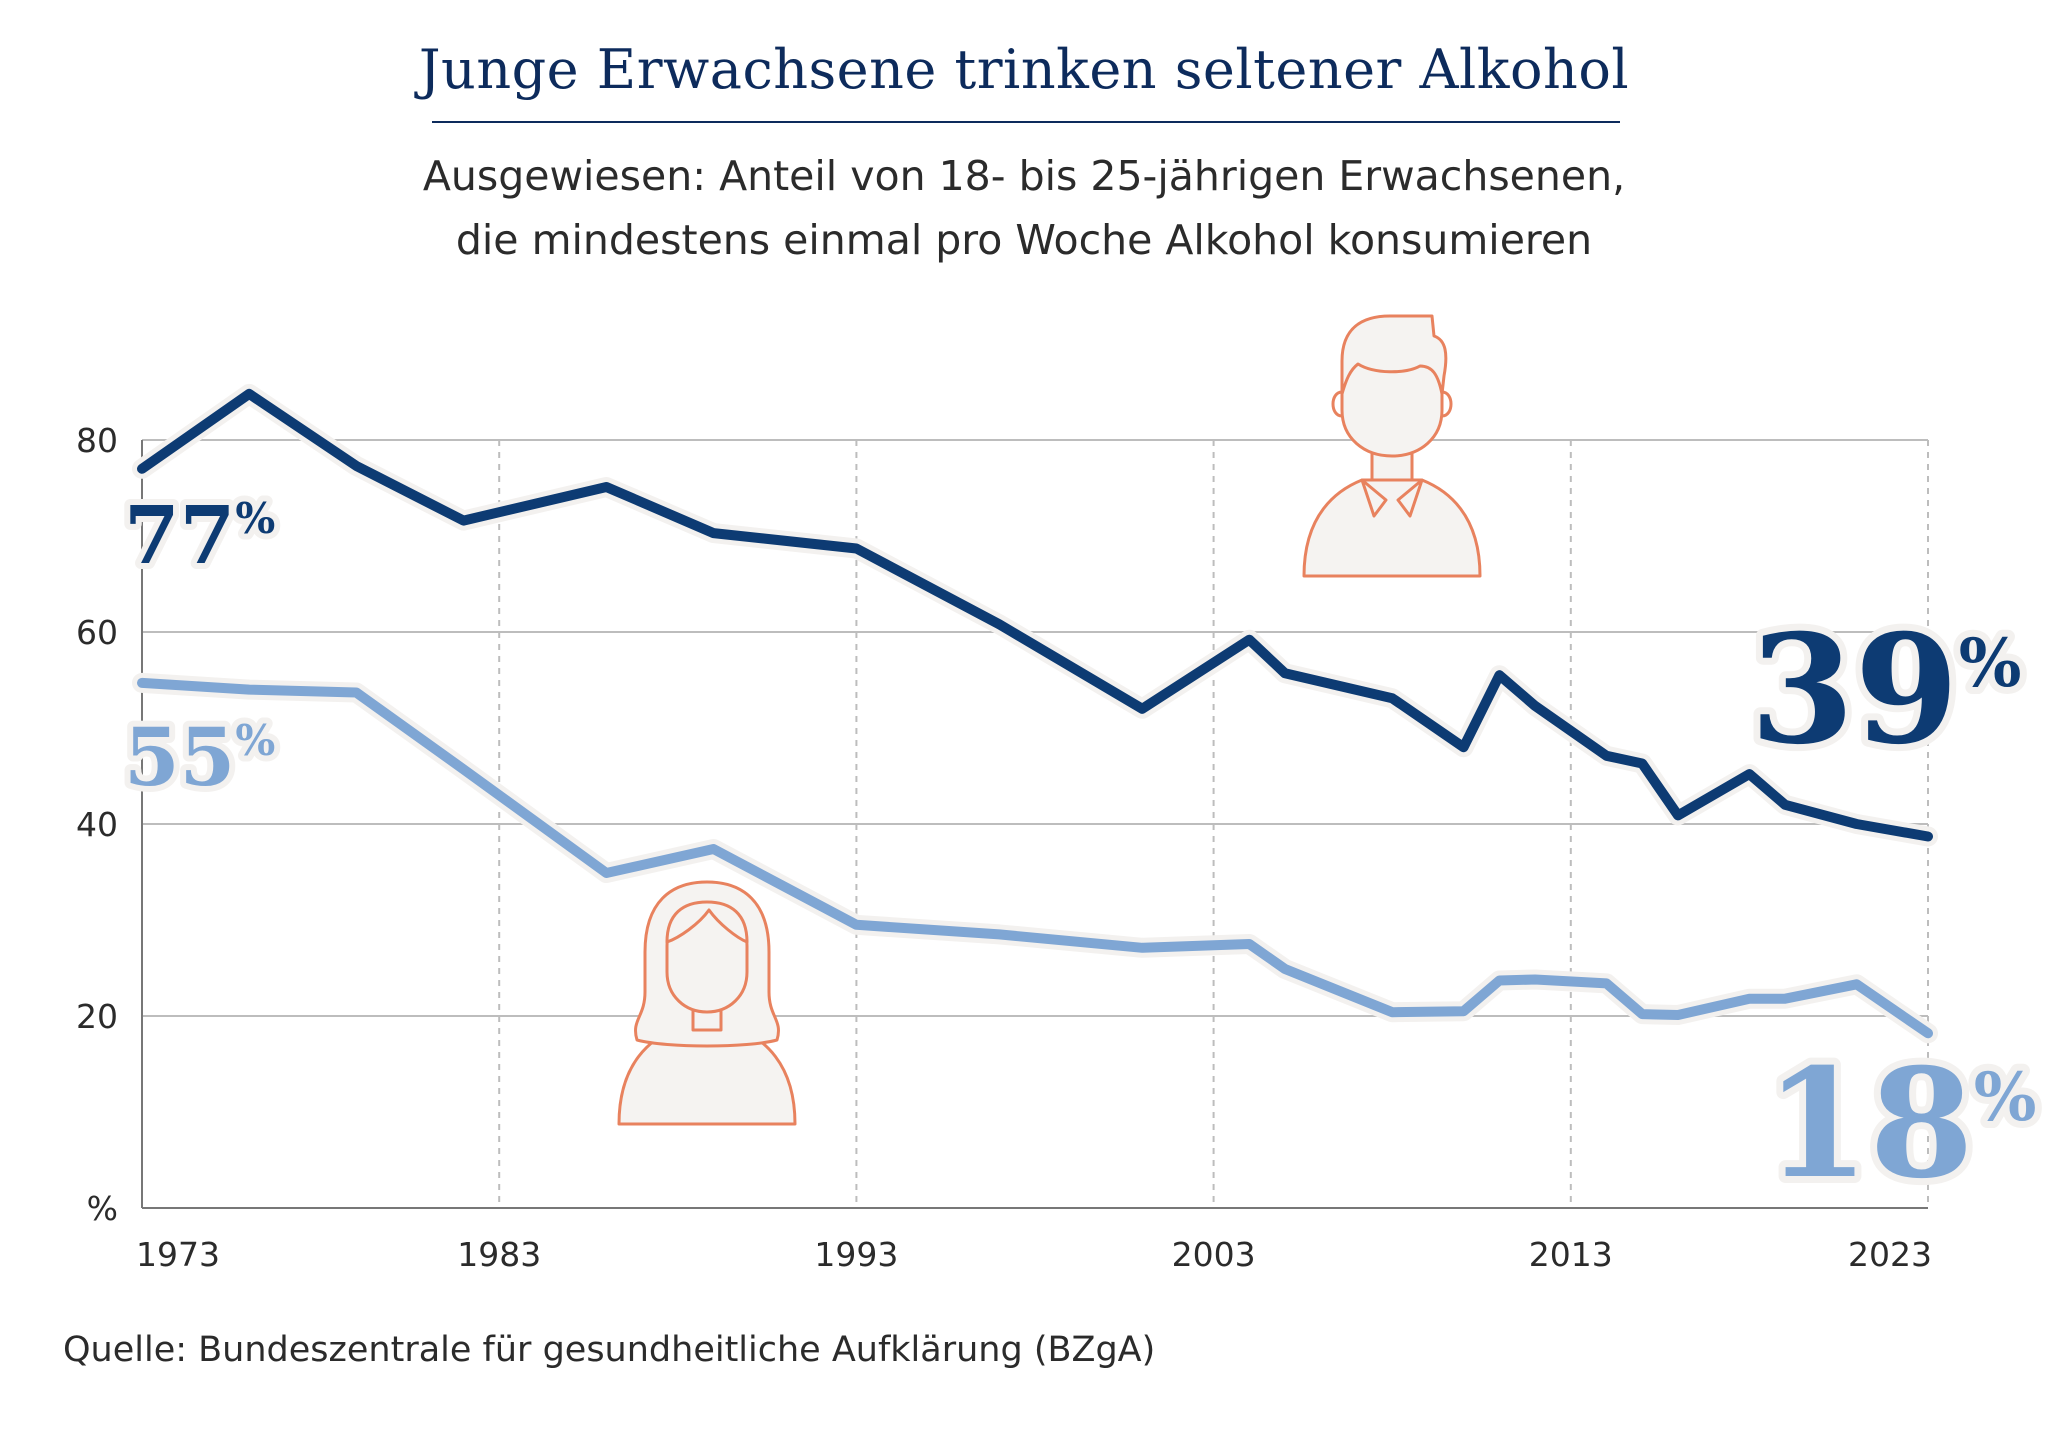 The width and height of the screenshot is (2048, 1456). I want to click on x-tick-label-2013: 2013, so click(1571, 1254).